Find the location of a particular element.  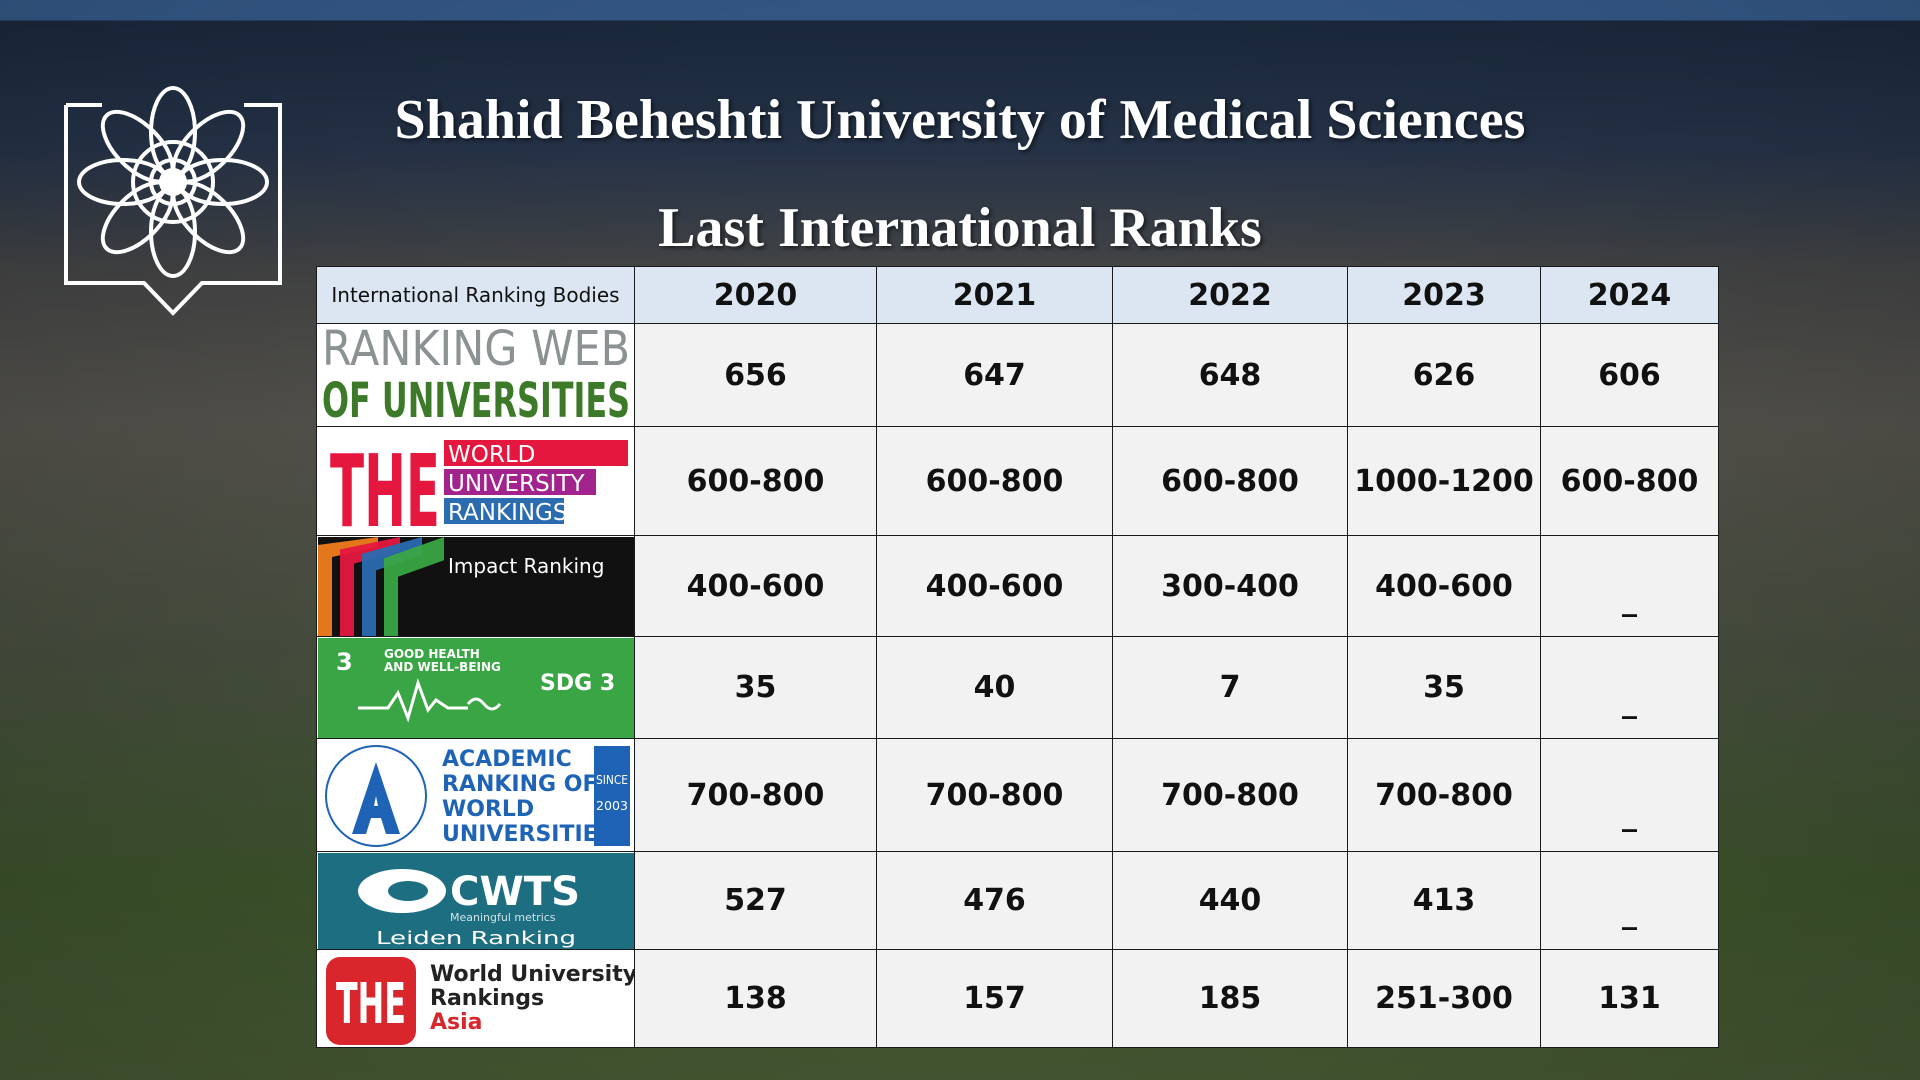

logo-text: OF UNIVERSITIES is located at coordinates (476, 399).